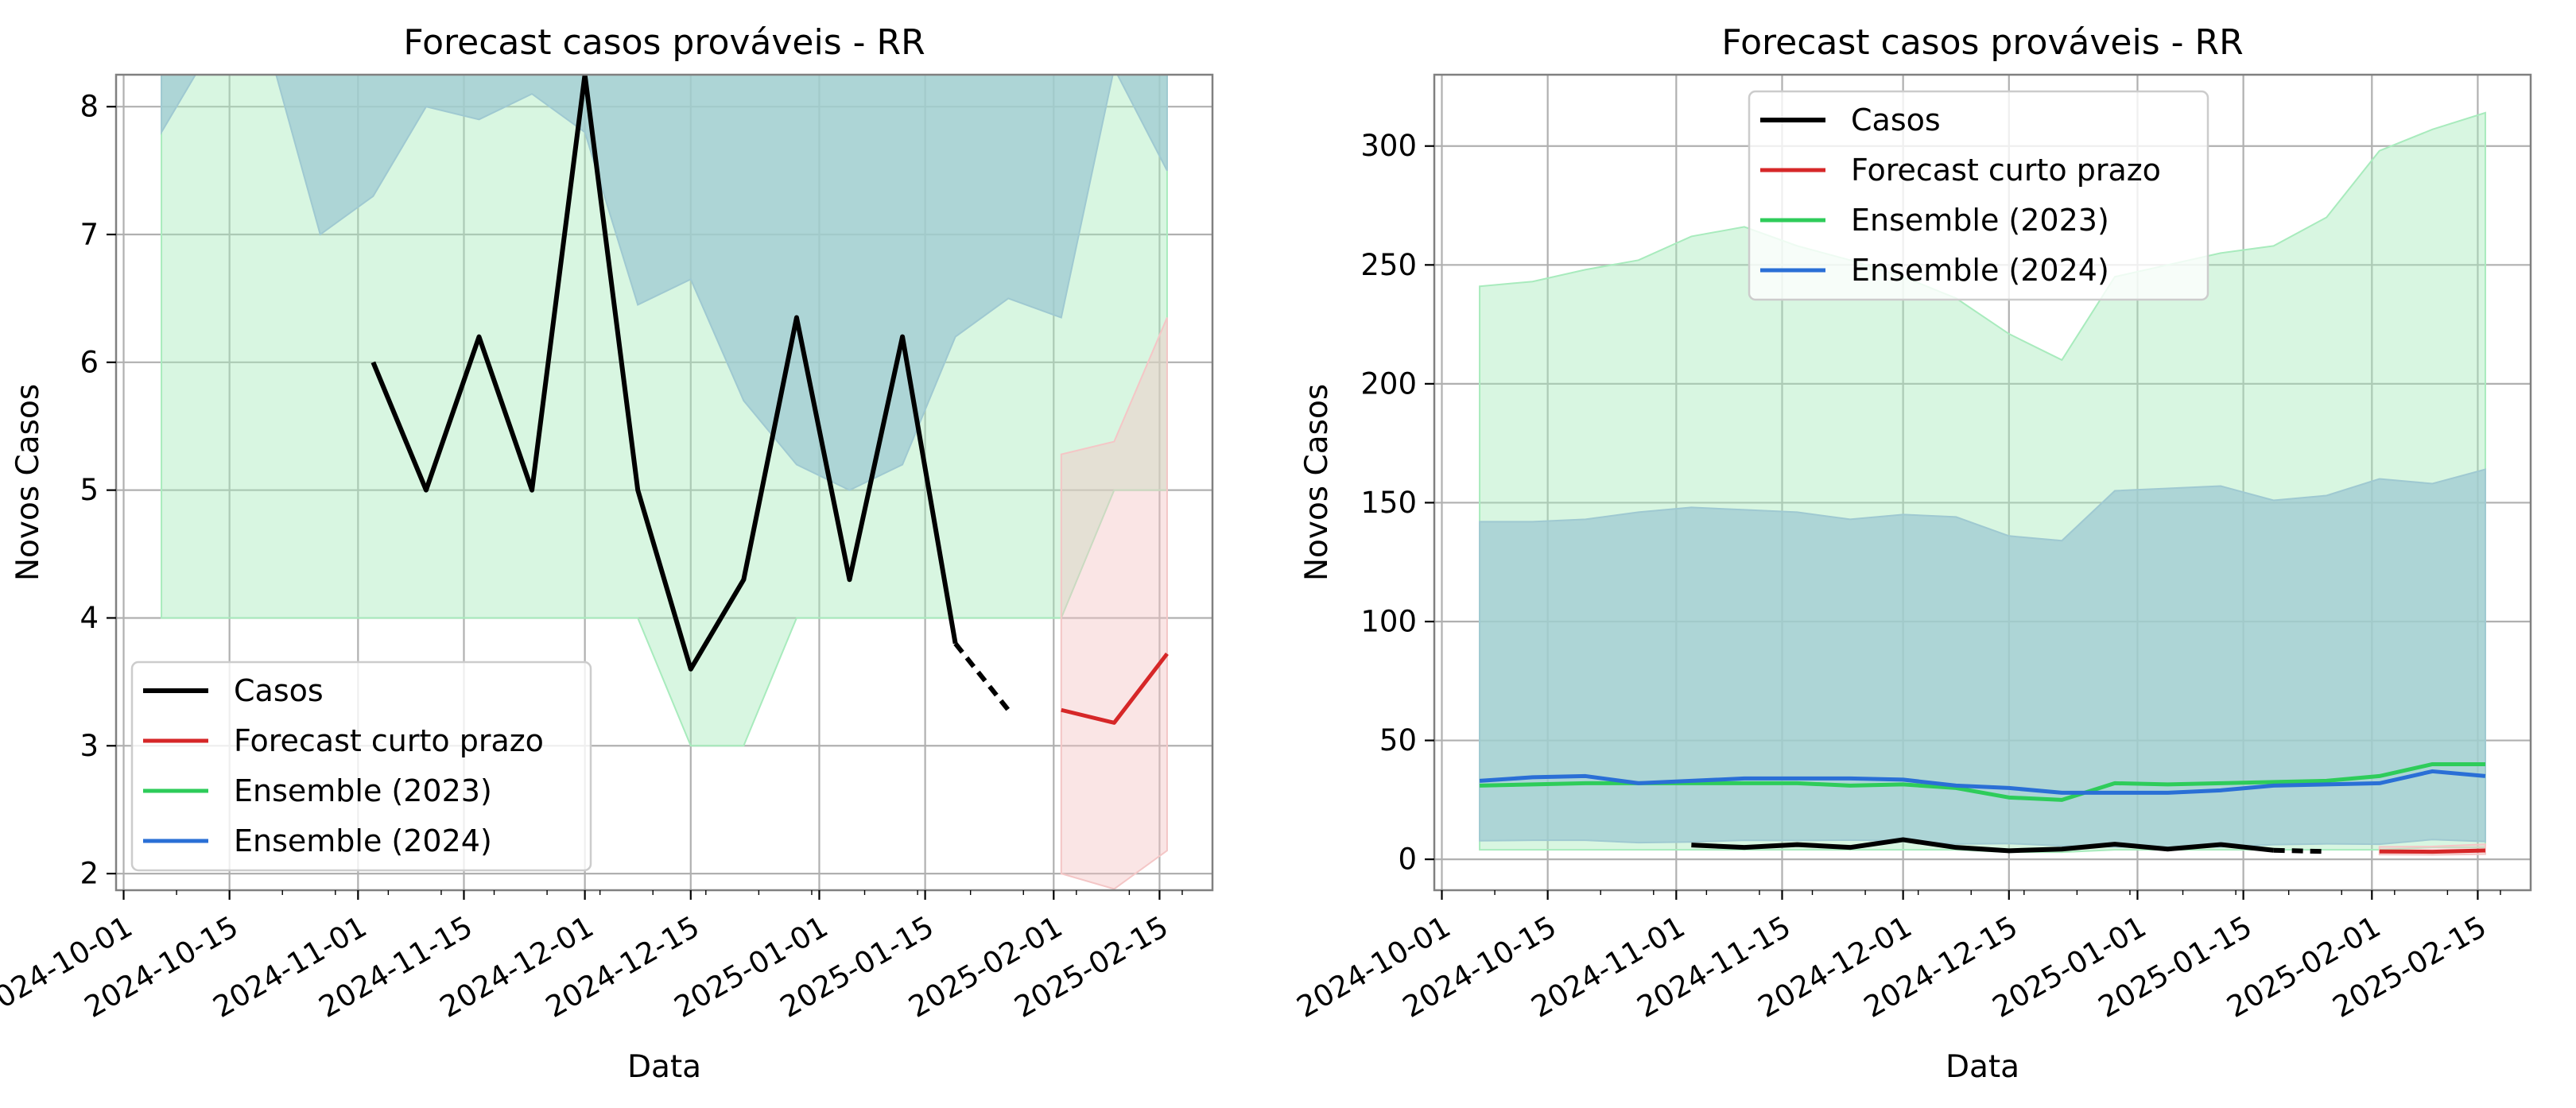 Image resolution: width=2576 pixels, height=1108 pixels. I want to click on y-tick-label: 50, so click(1398, 740).